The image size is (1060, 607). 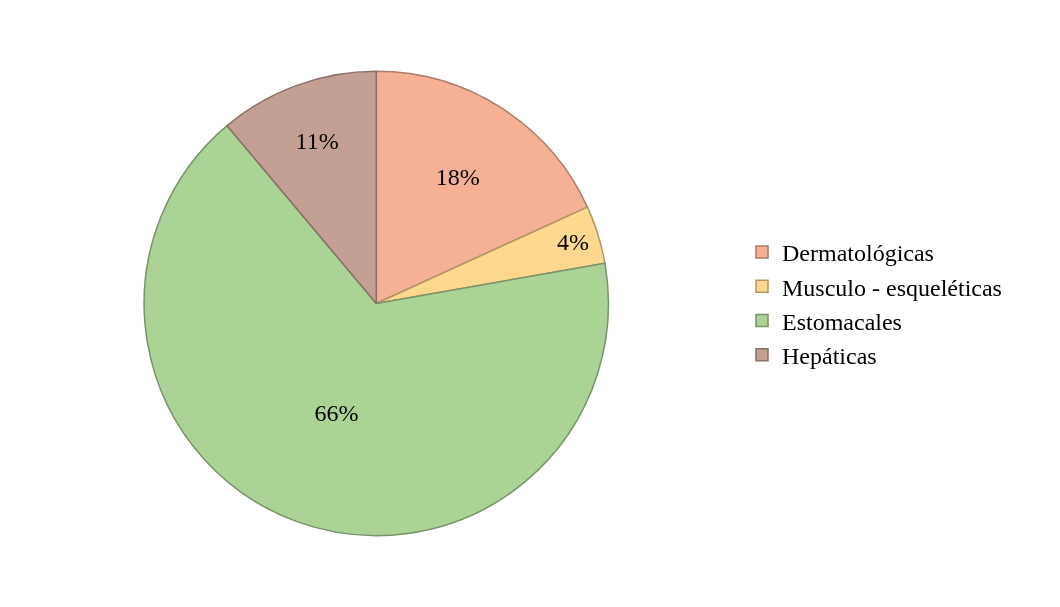 I want to click on data-label: 18%, so click(x=457, y=176).